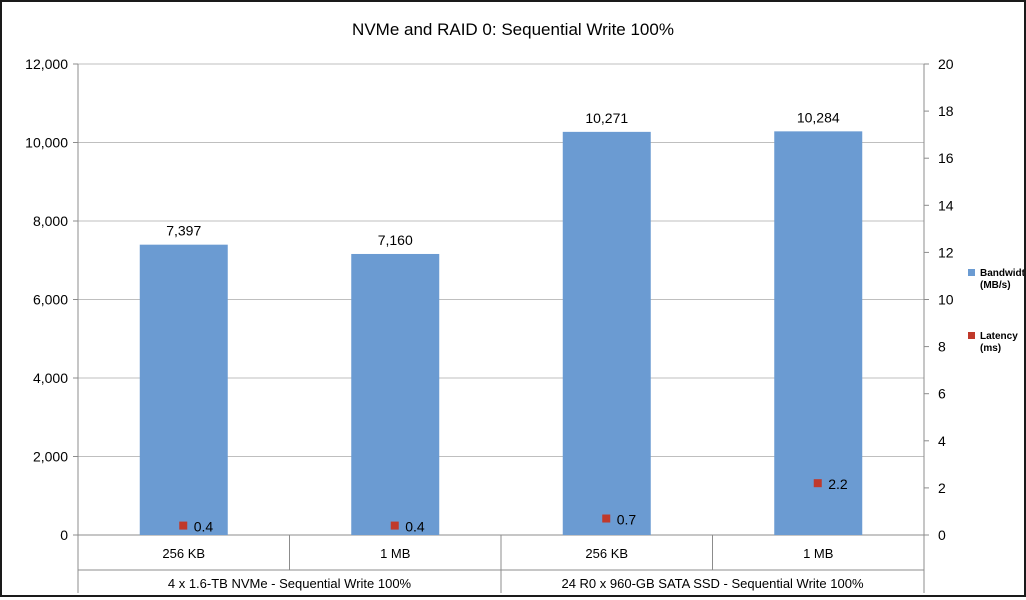 This screenshot has width=1026, height=600. I want to click on latency-data-label: 0.7, so click(627, 520).